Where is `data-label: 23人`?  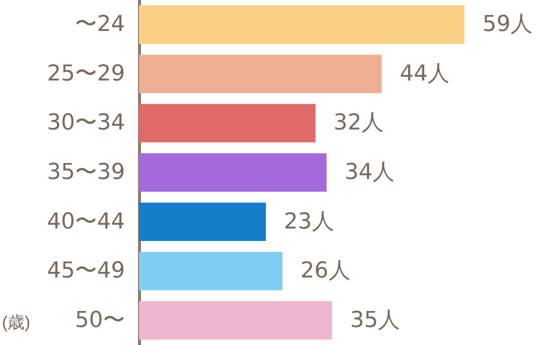 data-label: 23人 is located at coordinates (309, 221).